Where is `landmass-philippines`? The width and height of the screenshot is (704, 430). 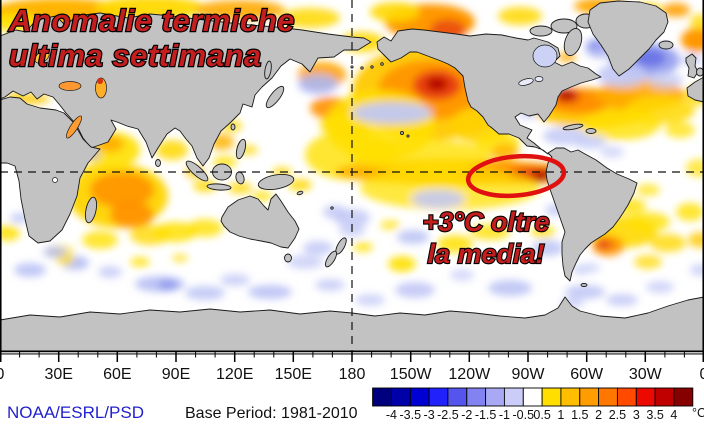
landmass-philippines is located at coordinates (241, 149).